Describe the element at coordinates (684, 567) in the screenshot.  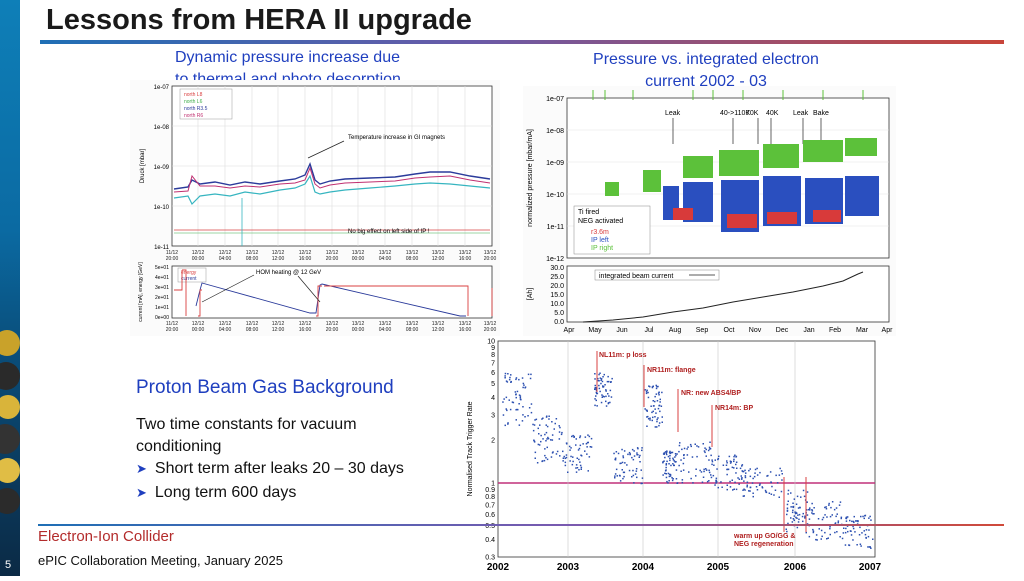
I see `x-ticks: 2002 2003 2004 2005 2006 2007` at that location.